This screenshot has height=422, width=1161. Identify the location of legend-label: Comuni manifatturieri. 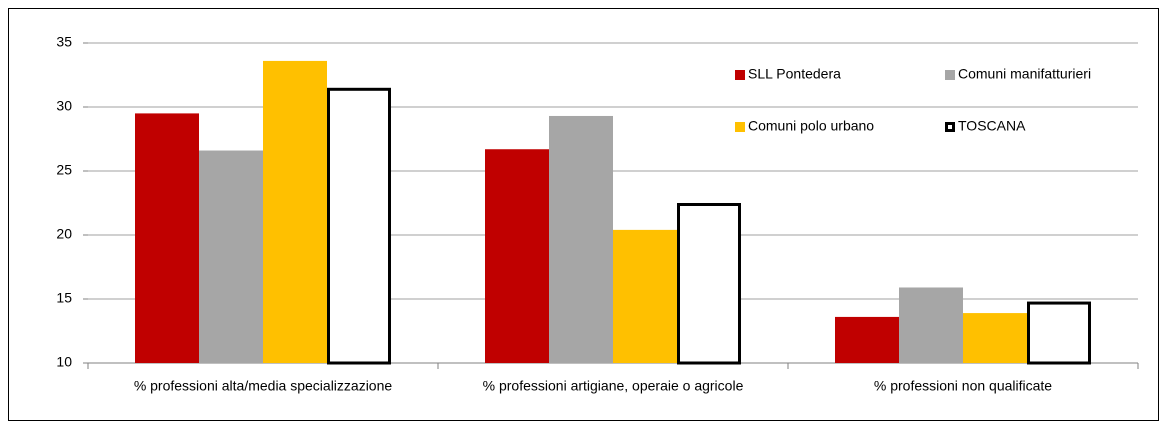
(1024, 74).